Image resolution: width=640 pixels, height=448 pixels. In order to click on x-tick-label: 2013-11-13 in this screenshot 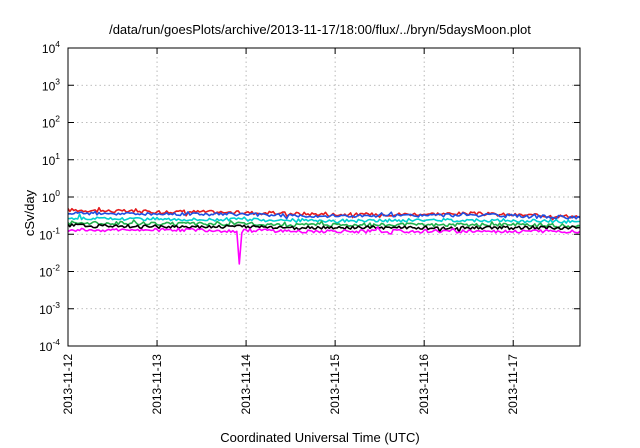, I will do `click(157, 384)`.